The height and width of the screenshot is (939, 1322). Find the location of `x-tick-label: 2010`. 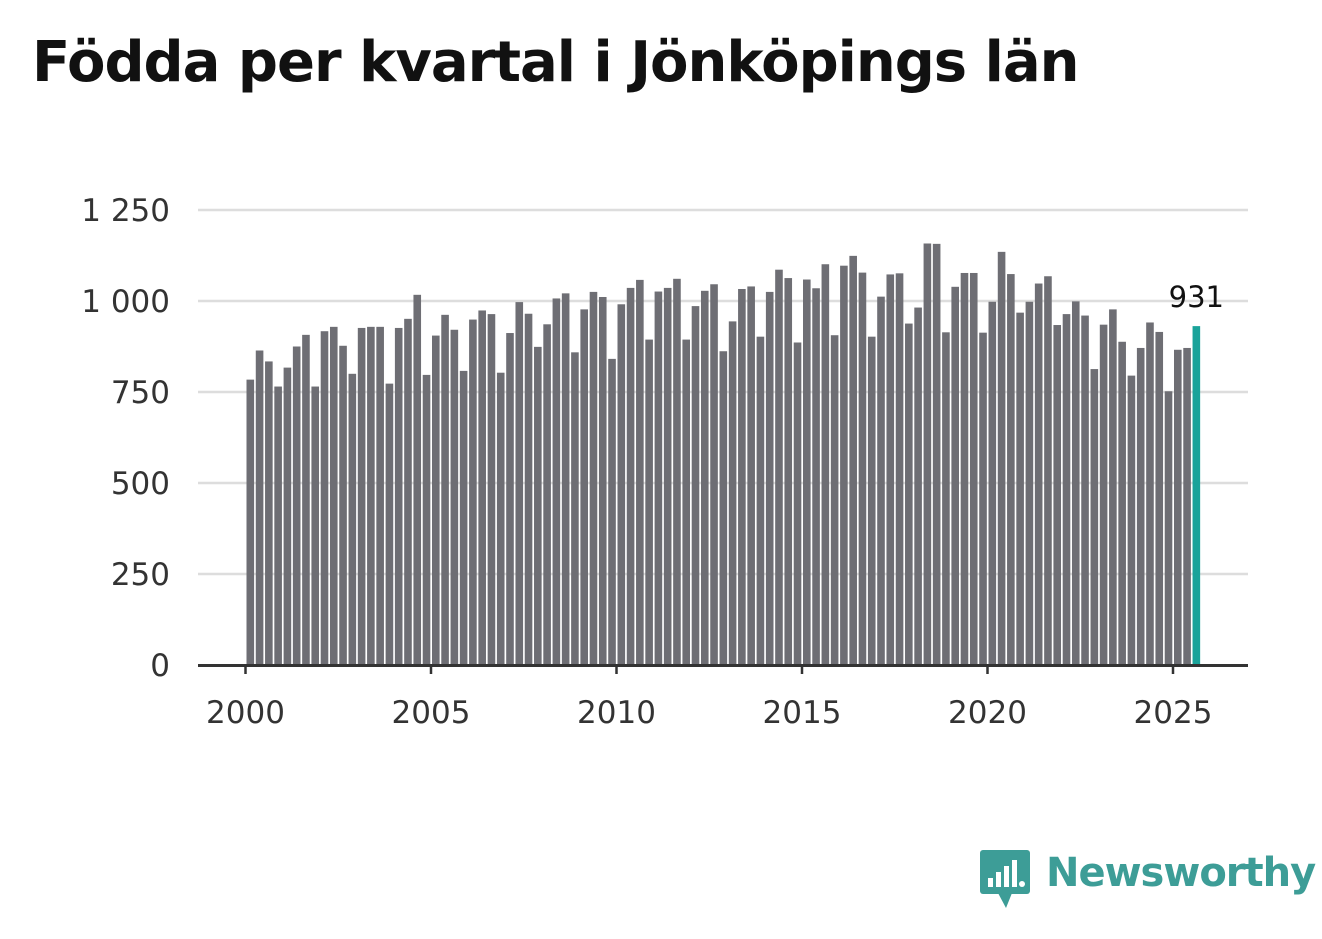

x-tick-label: 2010 is located at coordinates (616, 713).